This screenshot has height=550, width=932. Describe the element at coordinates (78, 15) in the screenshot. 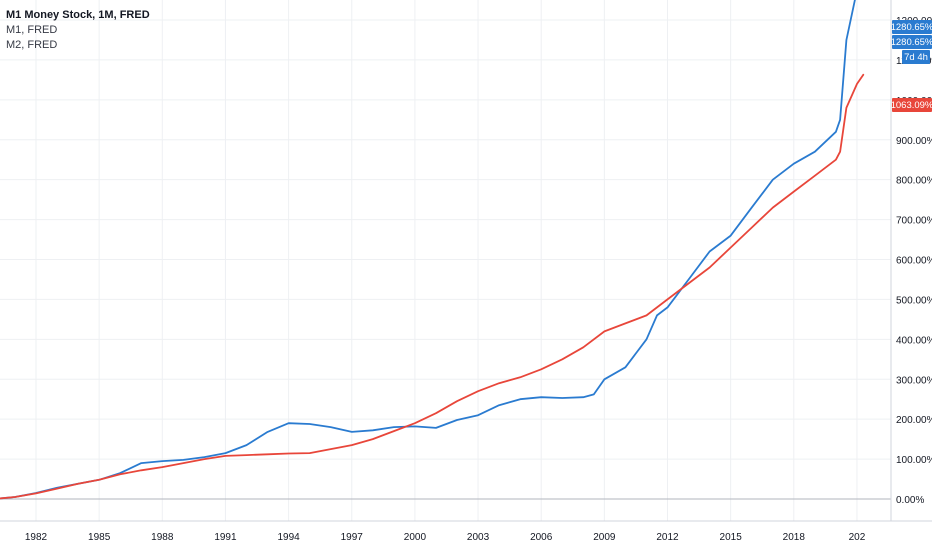

I see `chart-title: M1 Money Stock, 1M, FRED` at that location.